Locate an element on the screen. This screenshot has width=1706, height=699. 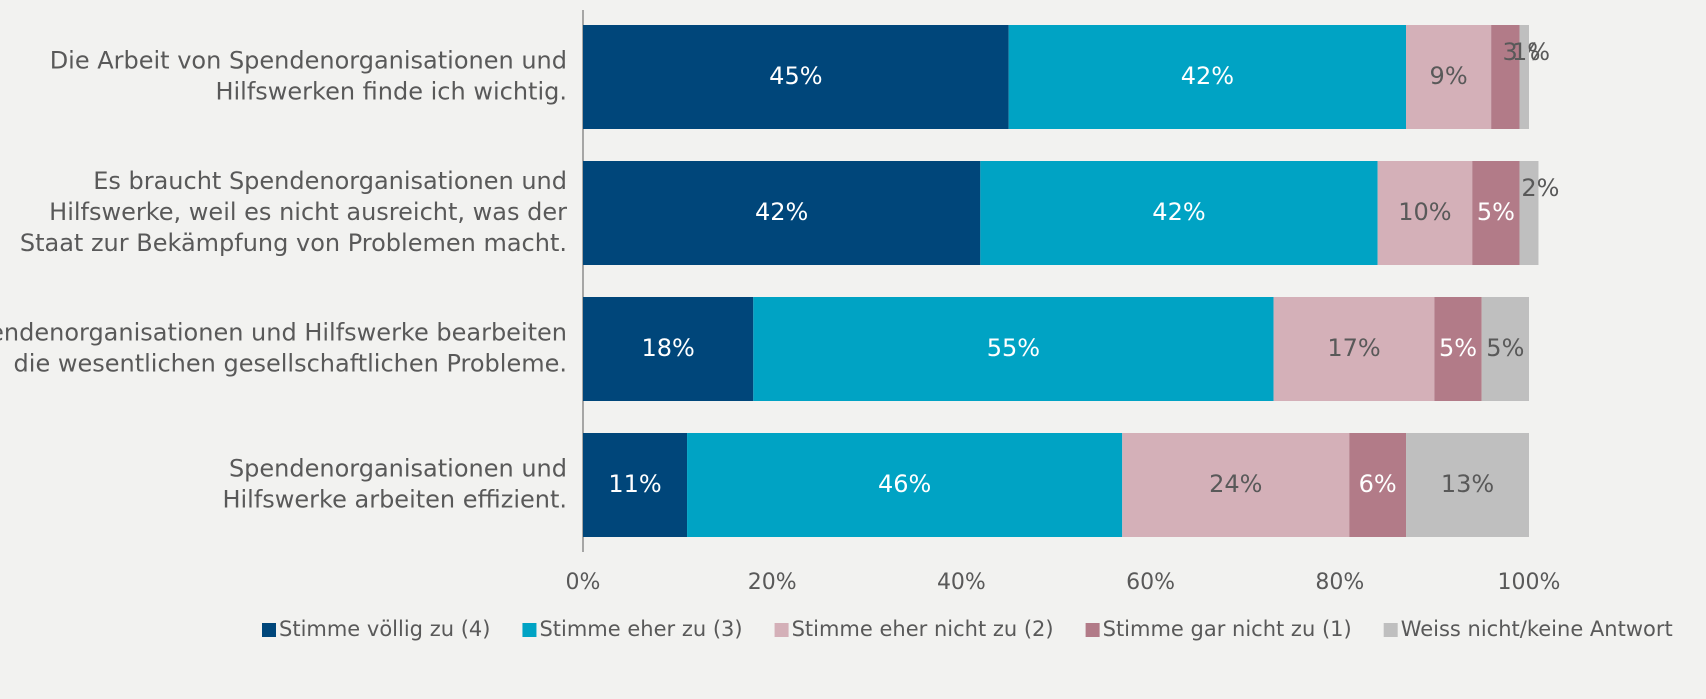
value-label: 9% is located at coordinates (1449, 76).